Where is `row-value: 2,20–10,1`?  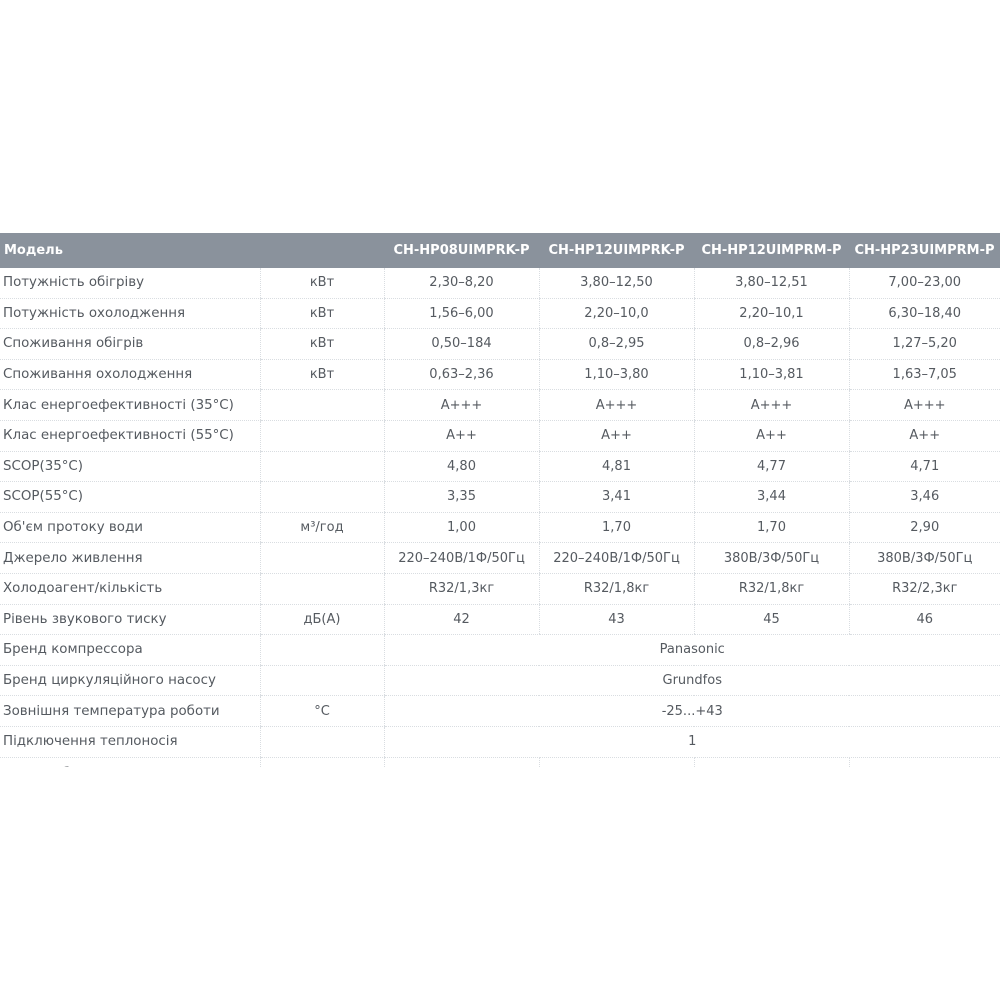
row-value: 2,20–10,1 is located at coordinates (771, 314).